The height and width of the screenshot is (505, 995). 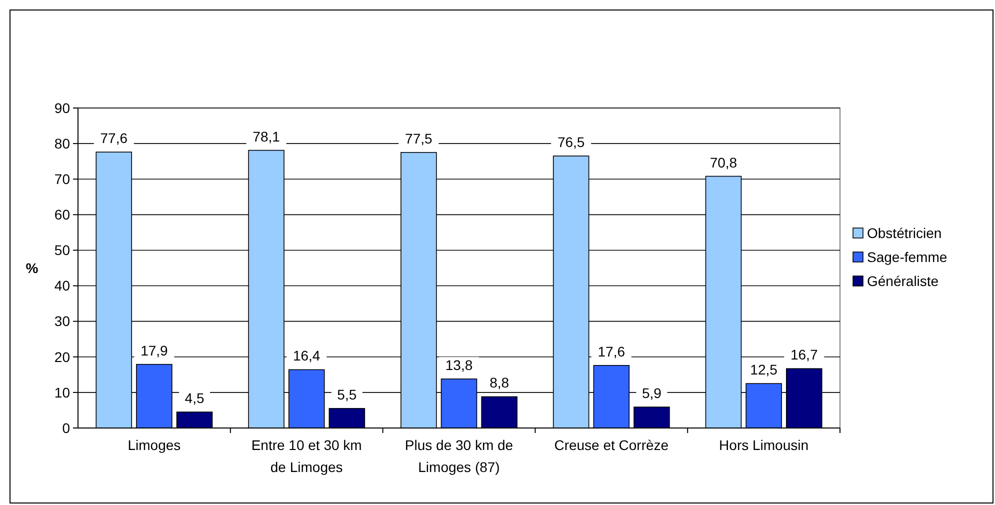 What do you see at coordinates (764, 445) in the screenshot?
I see `x-tick-label: Hors Limousin` at bounding box center [764, 445].